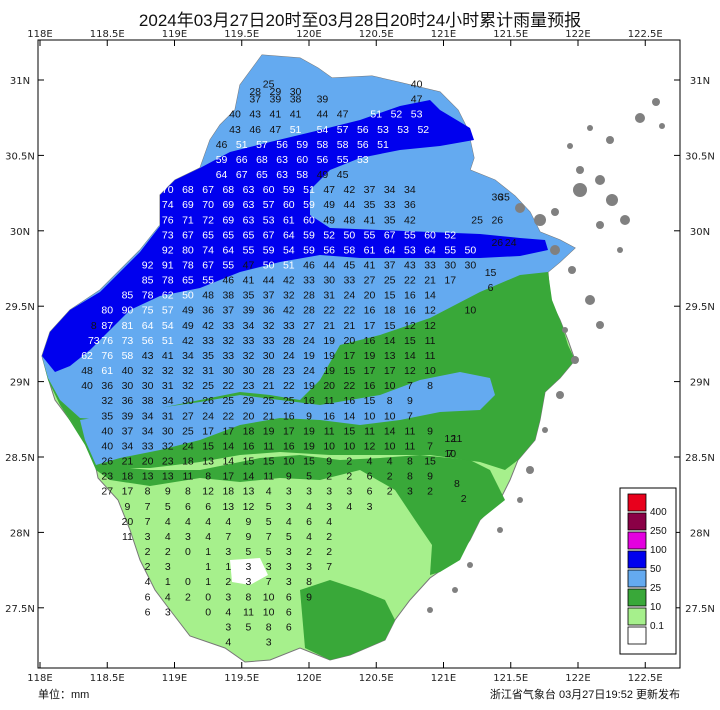 Image resolution: width=720 pixels, height=710 pixels. What do you see at coordinates (370, 281) in the screenshot?
I see `rainfall-value: 27` at bounding box center [370, 281].